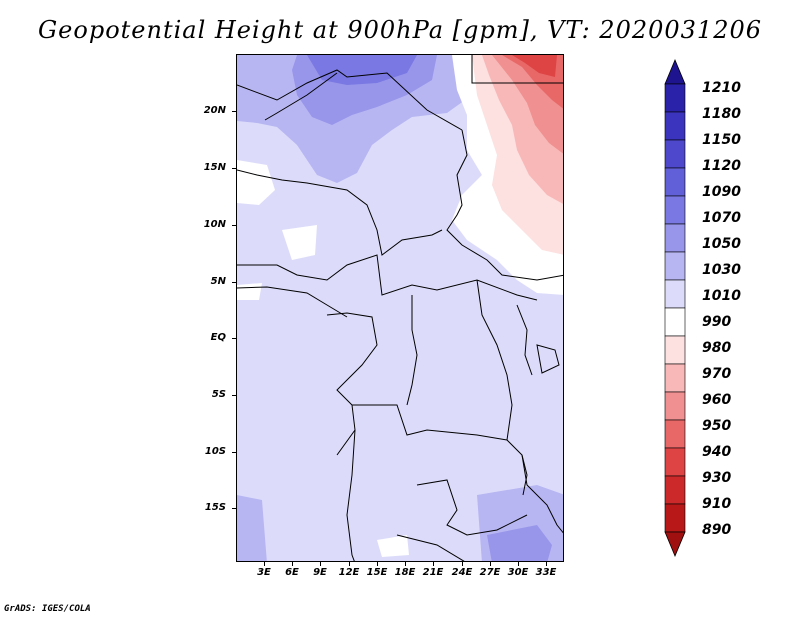  What do you see at coordinates (717, 322) in the screenshot?
I see `colorbar-label-990: 990` at bounding box center [717, 322].